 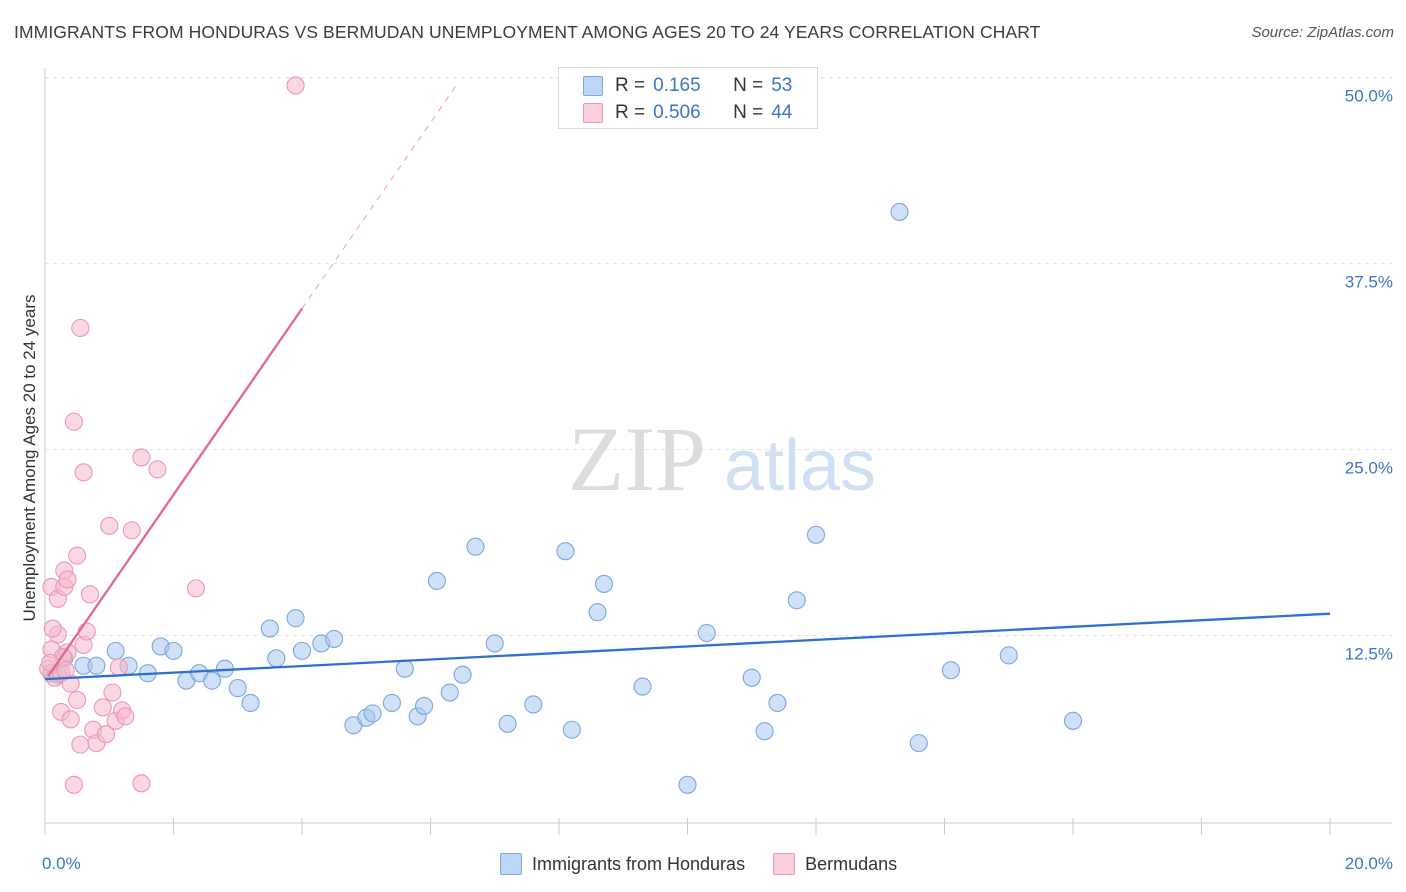 I want to click on watermark-zip: ZIP, so click(x=637, y=459).